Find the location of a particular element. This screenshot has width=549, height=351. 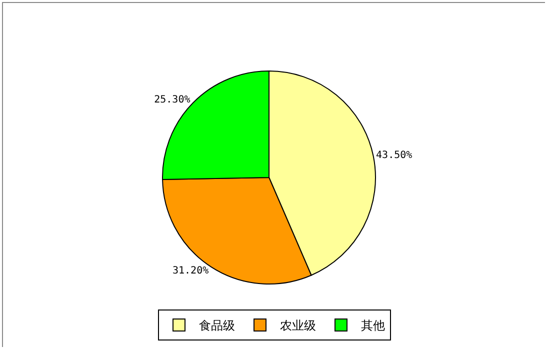

data-label: 25.30% is located at coordinates (172, 100).